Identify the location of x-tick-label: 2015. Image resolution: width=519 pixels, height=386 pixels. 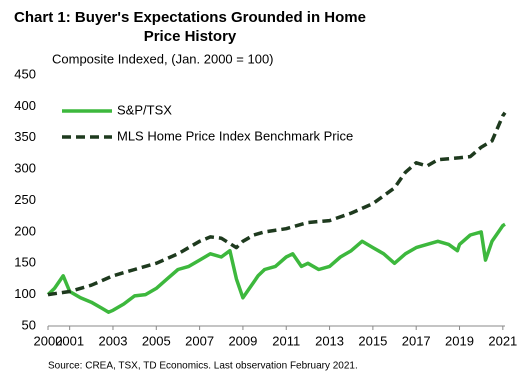
(372, 340).